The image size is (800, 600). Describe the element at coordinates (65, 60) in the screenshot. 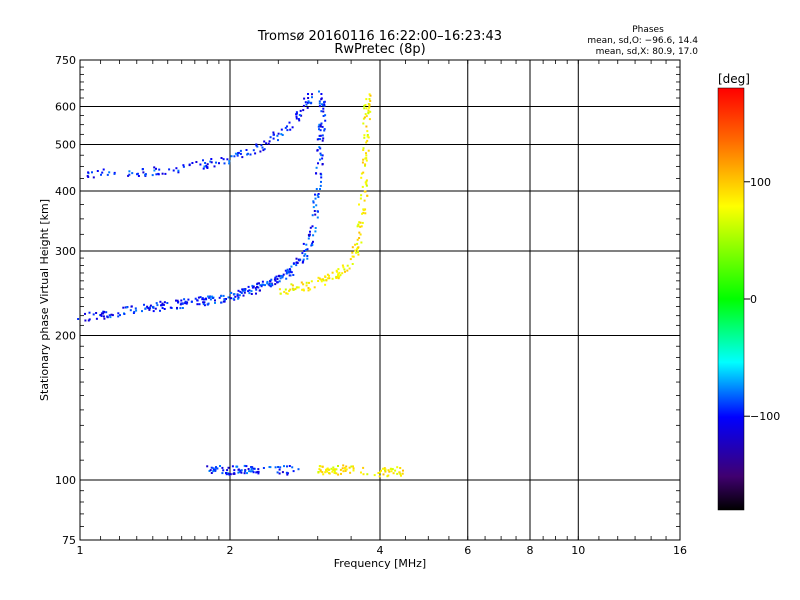

I see `y-tick-label: 750` at that location.